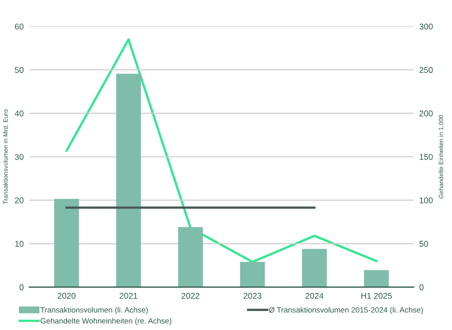 The image size is (452, 330). I want to click on y-tick-label: 60, so click(19, 27).